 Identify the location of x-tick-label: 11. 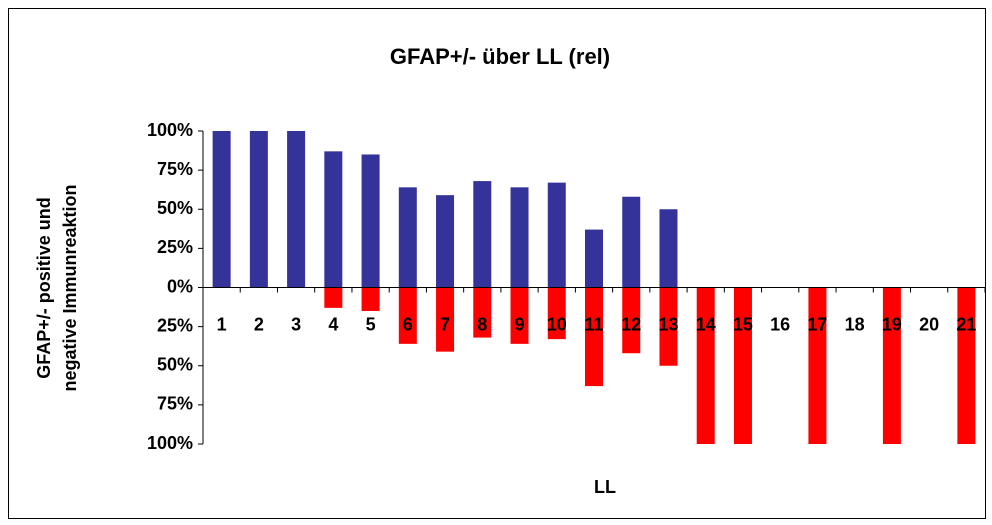
(593, 324).